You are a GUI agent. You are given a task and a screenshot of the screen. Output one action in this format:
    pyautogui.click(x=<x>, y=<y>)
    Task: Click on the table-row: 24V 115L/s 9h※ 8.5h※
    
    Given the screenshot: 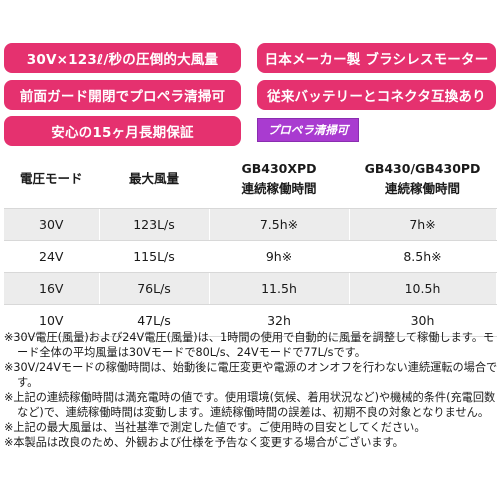 What is the action you would take?
    pyautogui.click(x=250, y=256)
    